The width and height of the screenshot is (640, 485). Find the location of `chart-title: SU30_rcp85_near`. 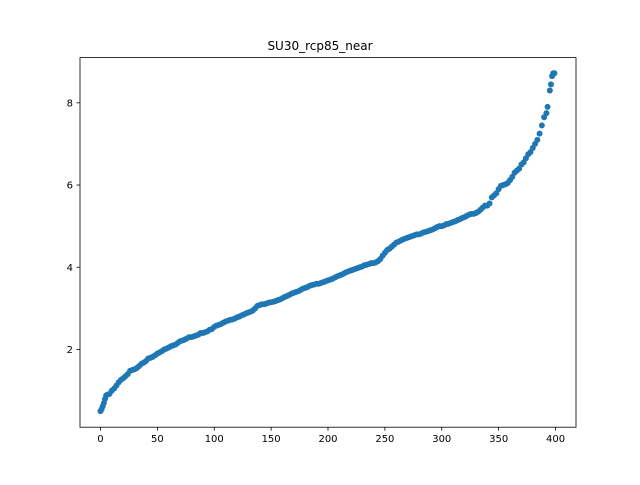

chart-title: SU30_rcp85_near is located at coordinates (319, 46).